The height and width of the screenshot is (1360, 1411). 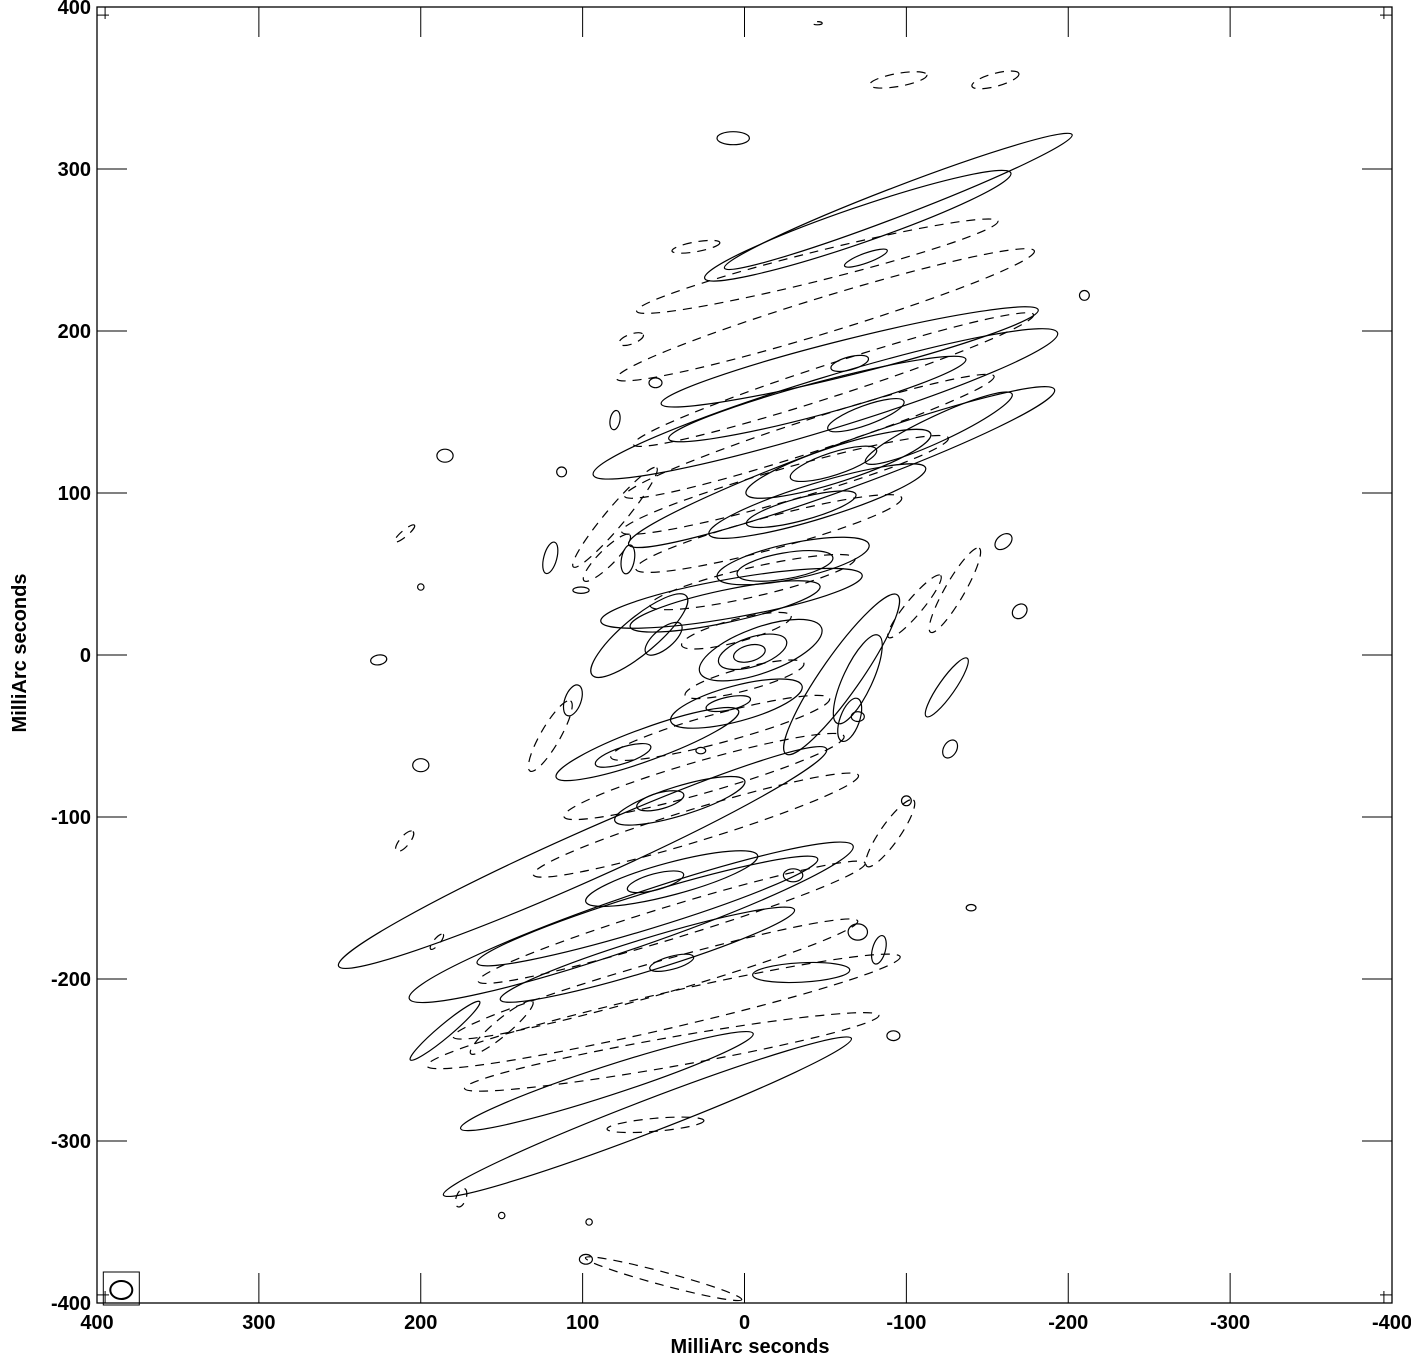 I want to click on y-tick-label: -300, so click(x=71, y=1142).